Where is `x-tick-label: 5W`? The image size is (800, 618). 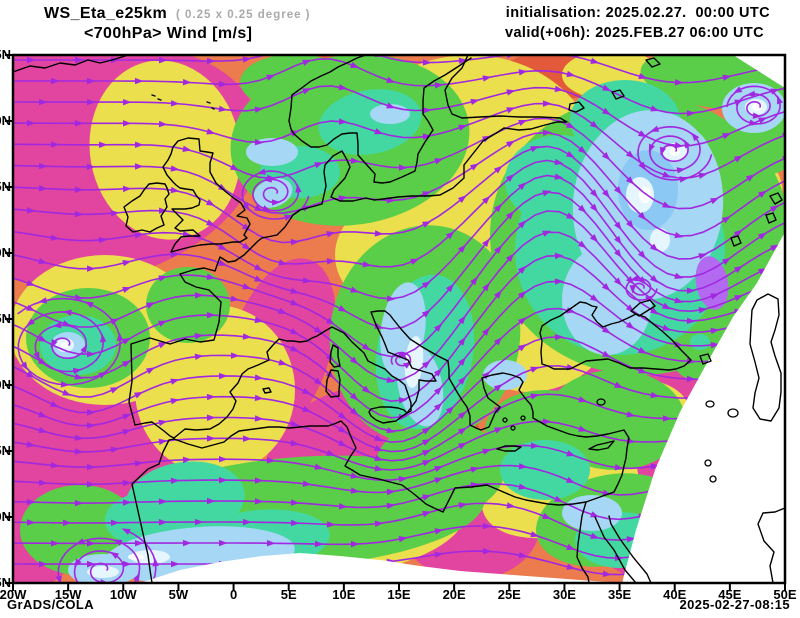 x-tick-label: 5W is located at coordinates (178, 594).